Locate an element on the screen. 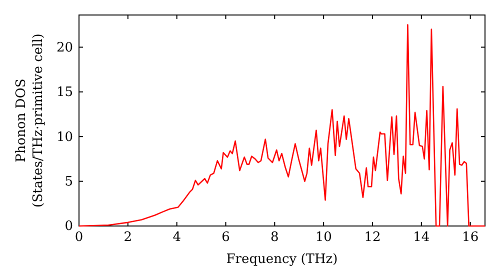  x-tick-label: 16 is located at coordinates (470, 238).